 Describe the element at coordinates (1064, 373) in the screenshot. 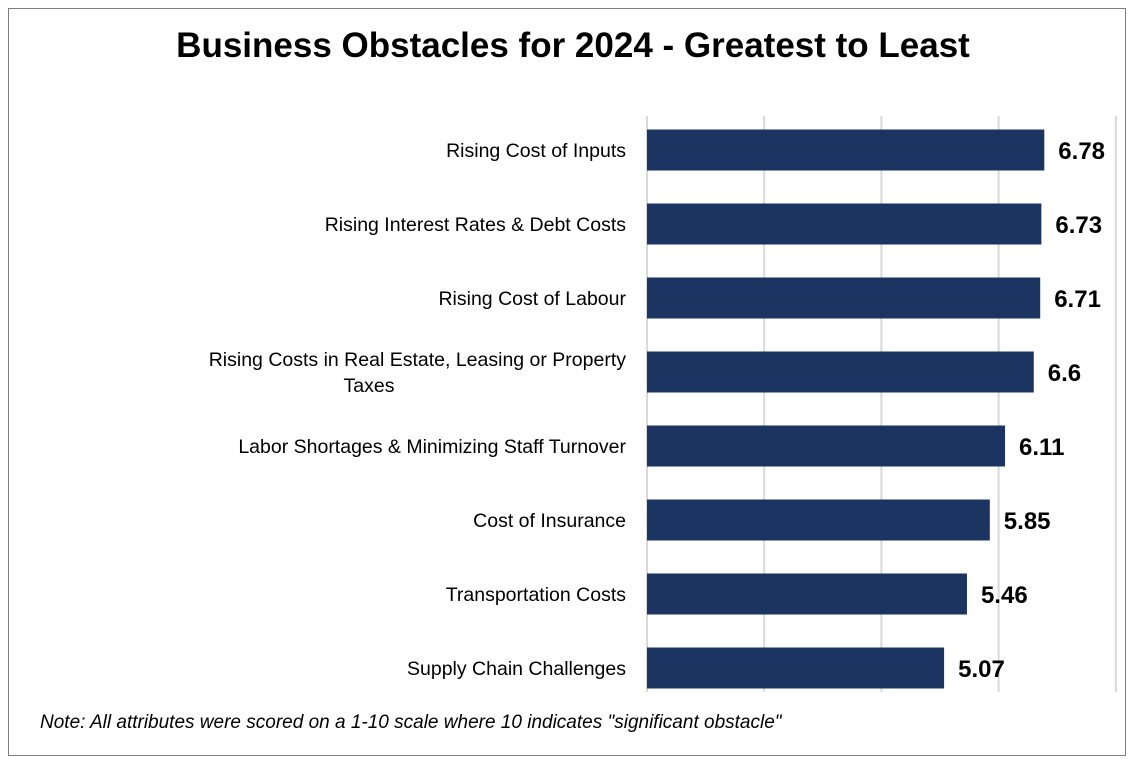

I see `data-label: 6.6` at that location.